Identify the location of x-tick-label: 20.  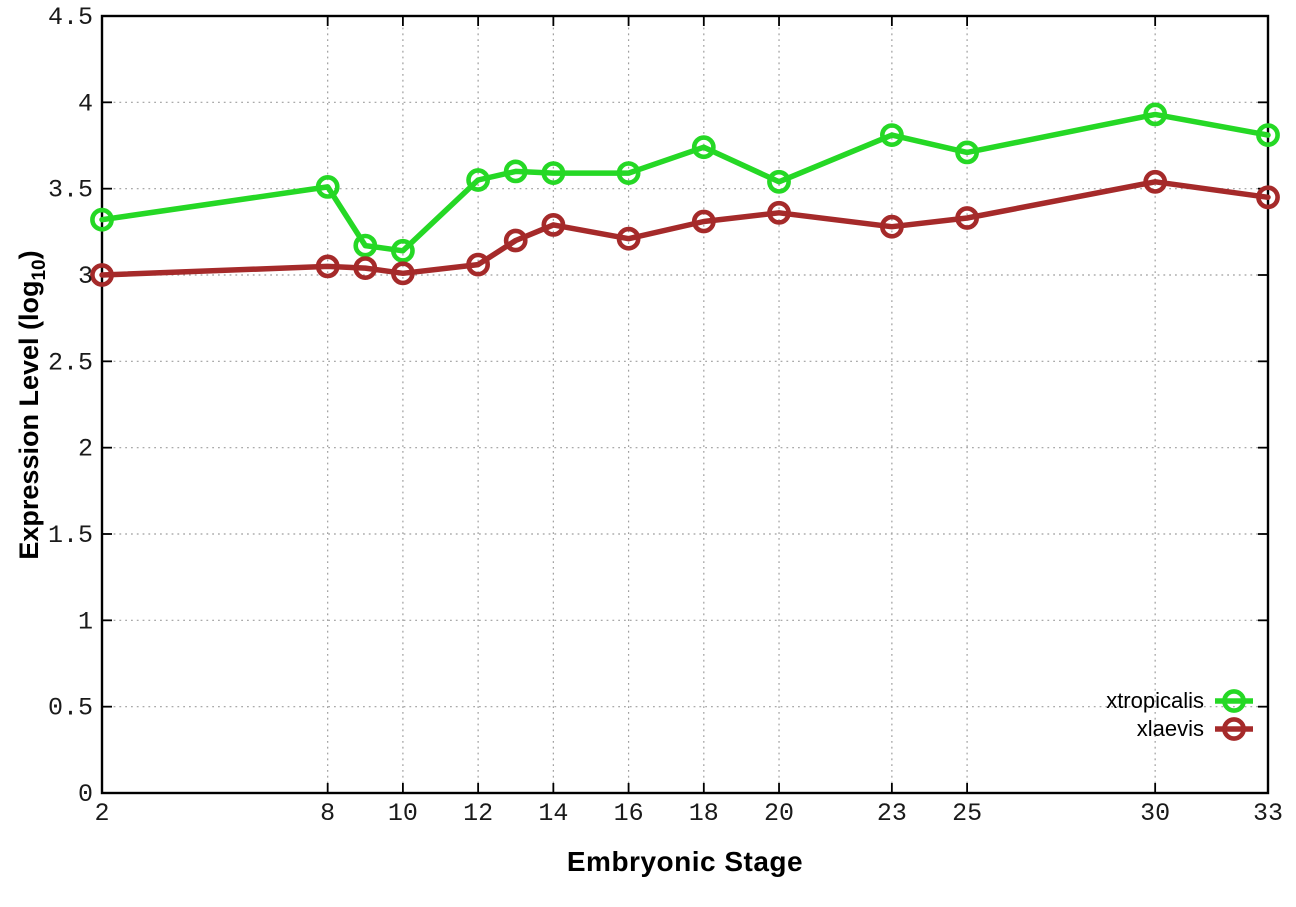
(779, 813).